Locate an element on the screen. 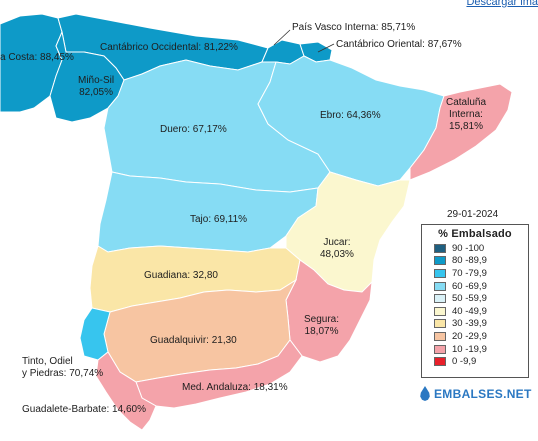 This screenshot has width=538, height=441. basin-mino-sil is located at coordinates (87, 76).